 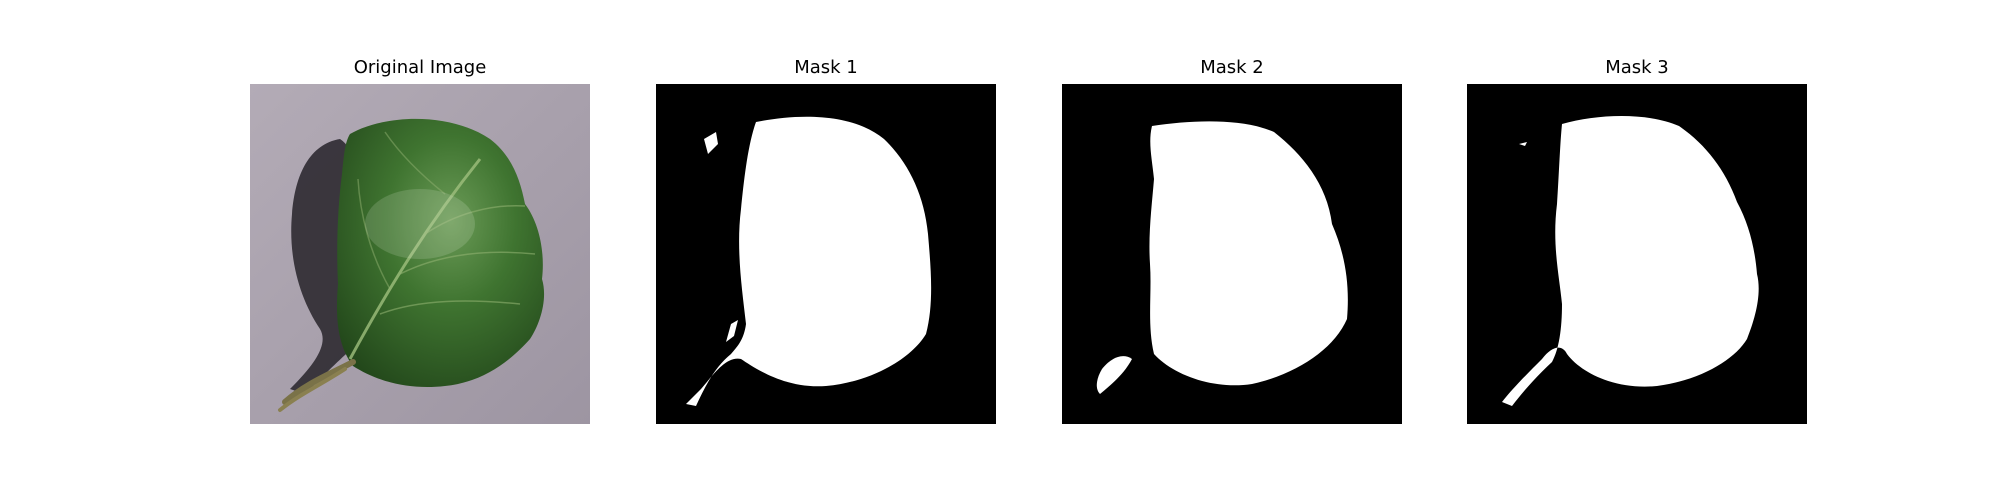 What do you see at coordinates (1232, 67) in the screenshot?
I see `panel-title-mask-2: Mask 2` at bounding box center [1232, 67].